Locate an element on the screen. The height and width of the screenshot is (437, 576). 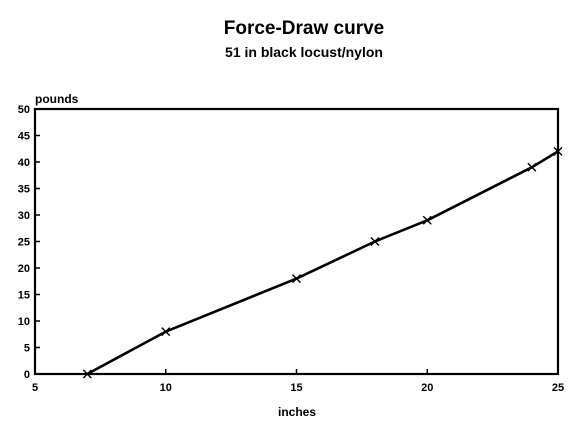
x-tick-label: 25 is located at coordinates (558, 388).